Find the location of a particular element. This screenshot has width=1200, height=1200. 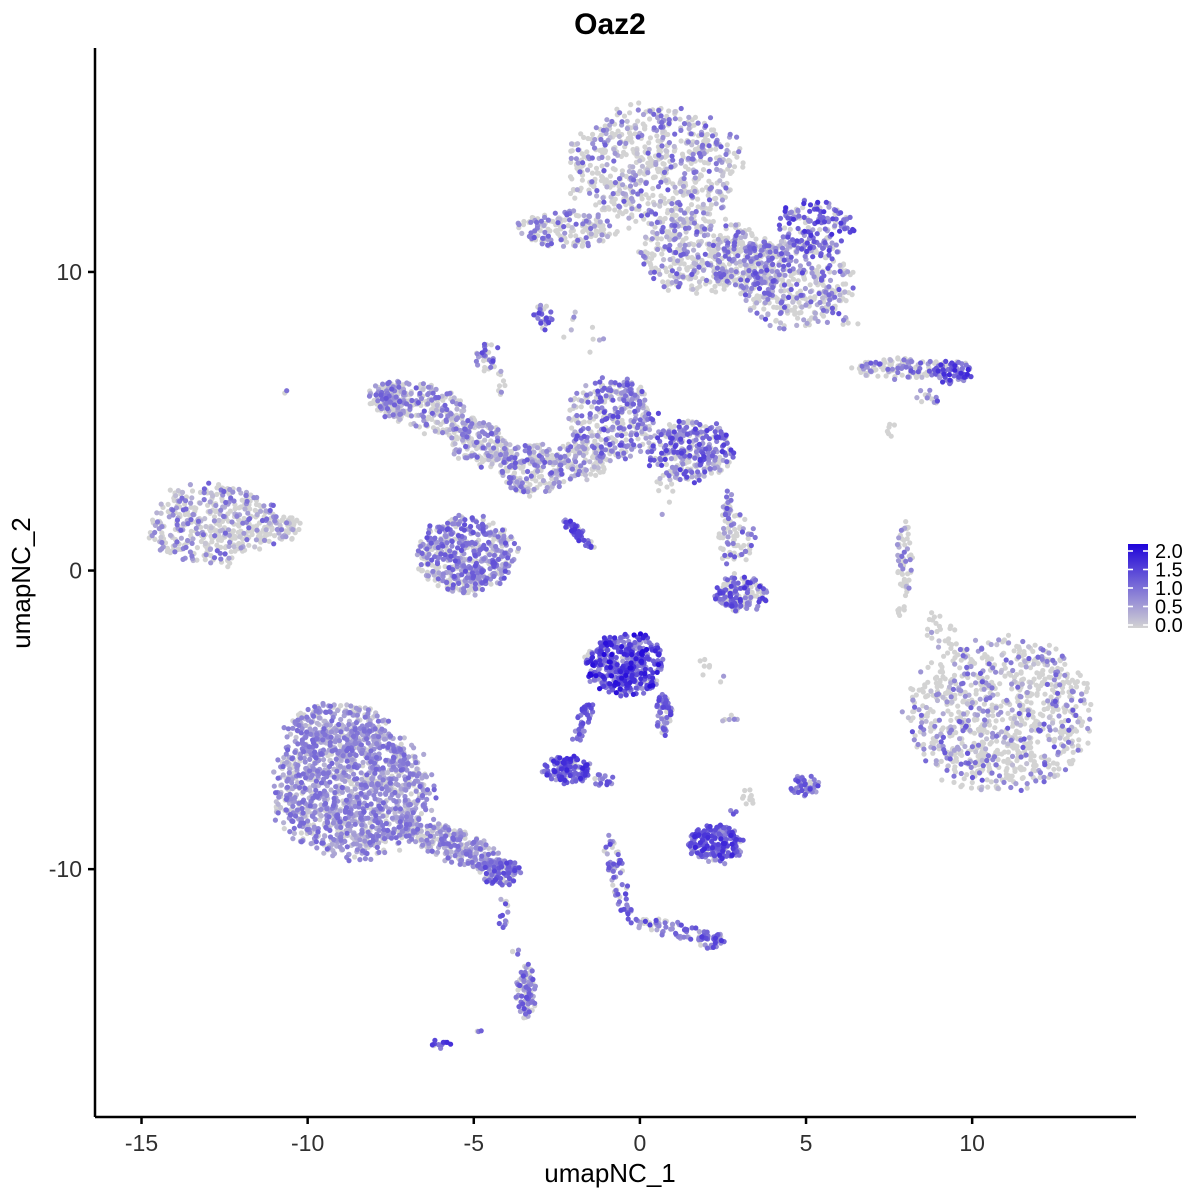

legend-tick-label: 0.0 is located at coordinates (1169, 626).